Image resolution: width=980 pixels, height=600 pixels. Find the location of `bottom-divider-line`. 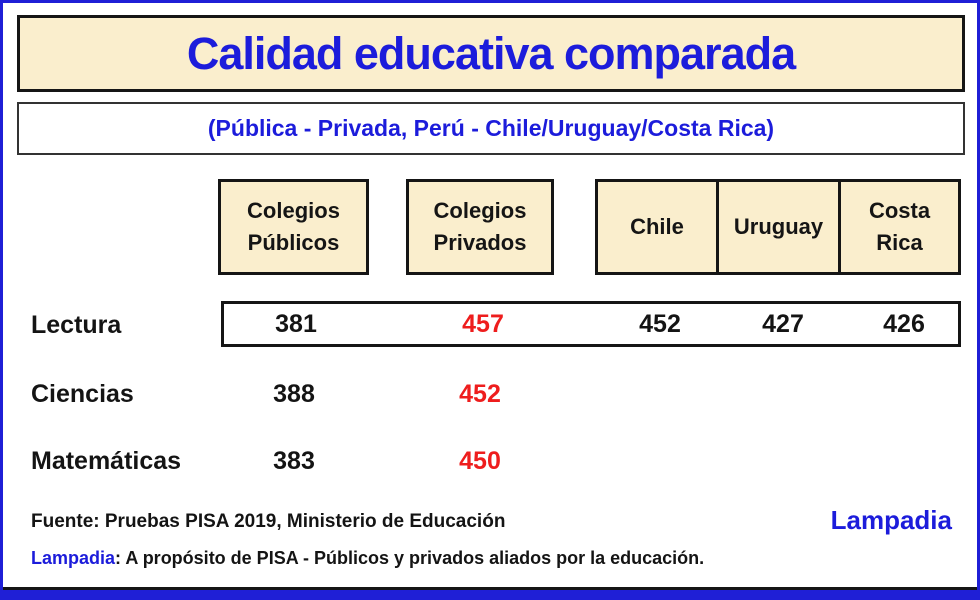

bottom-divider-line is located at coordinates (490, 588).